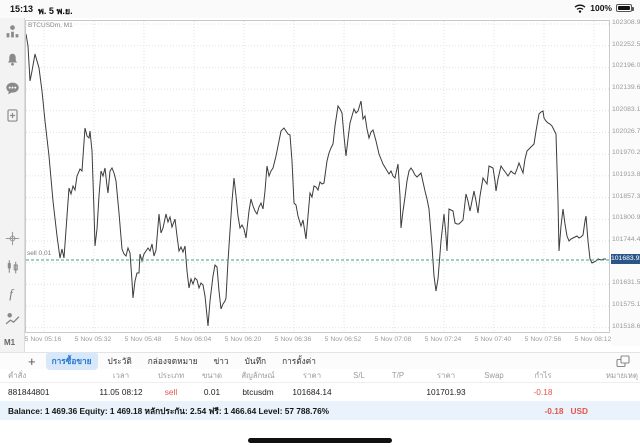  I want to click on status-time: 15:13, so click(22, 9).